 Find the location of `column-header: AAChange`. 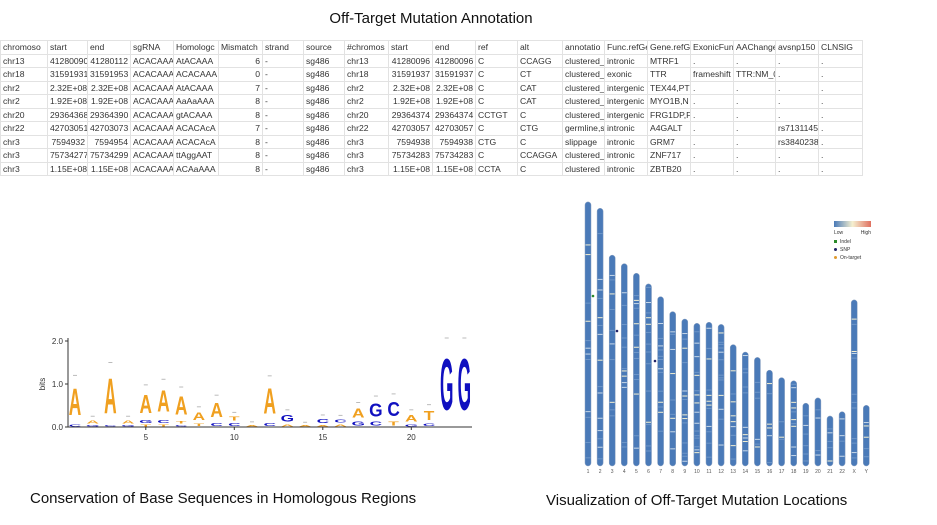

column-header: AAChange is located at coordinates (754, 47).